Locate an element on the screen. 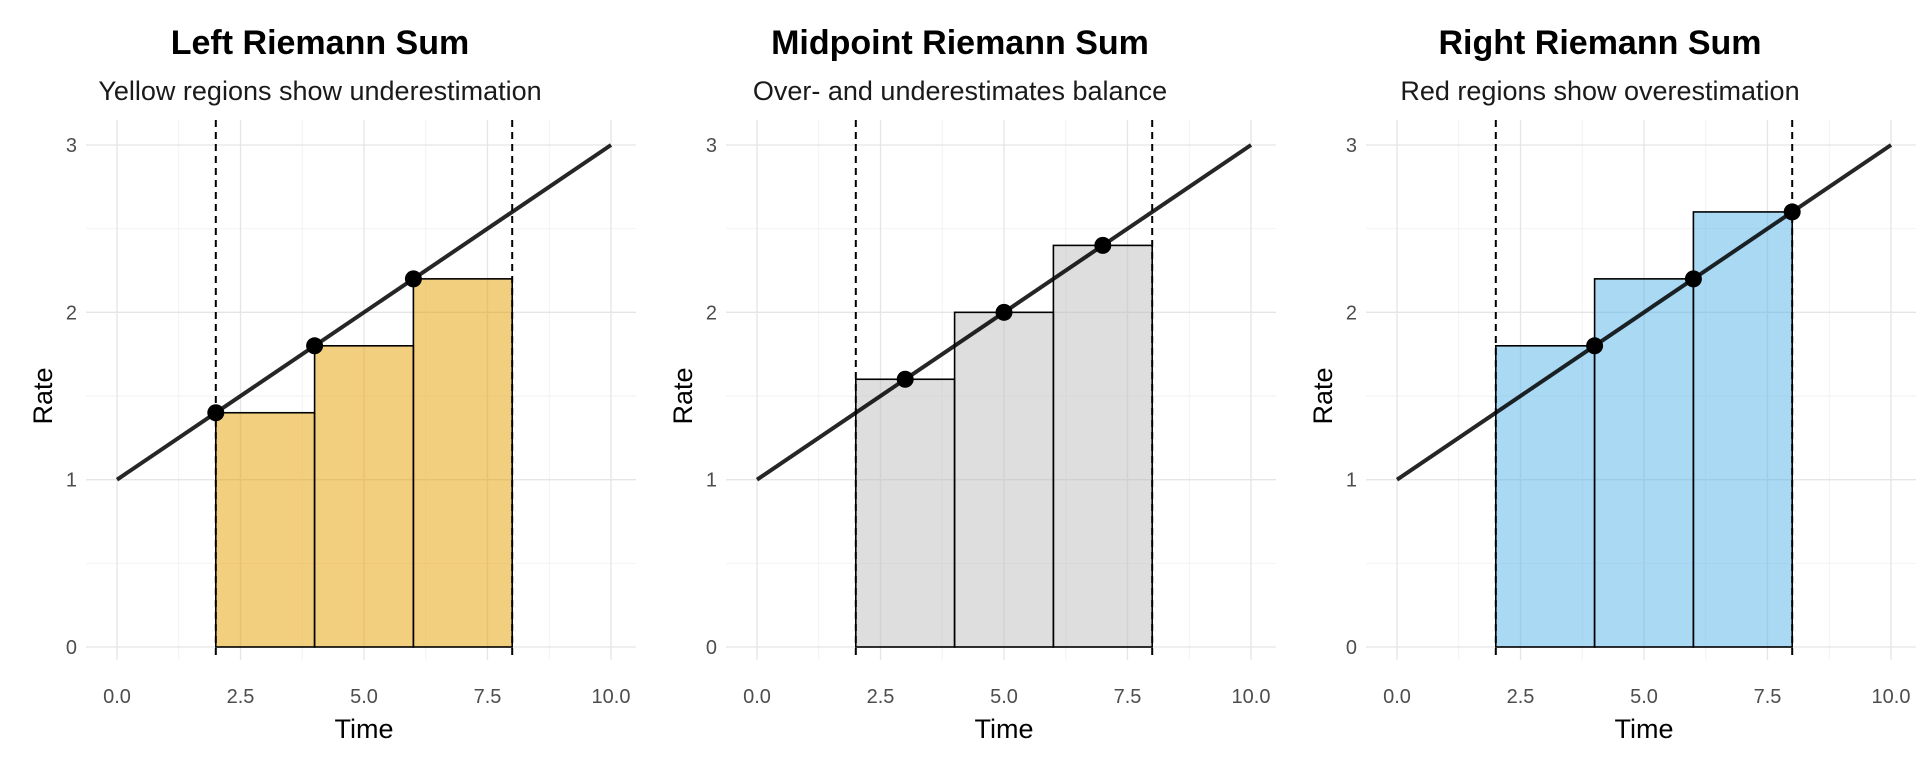 Image resolution: width=1920 pixels, height=768 pixels. panel-title: Left Riemann Sum is located at coordinates (320, 43).